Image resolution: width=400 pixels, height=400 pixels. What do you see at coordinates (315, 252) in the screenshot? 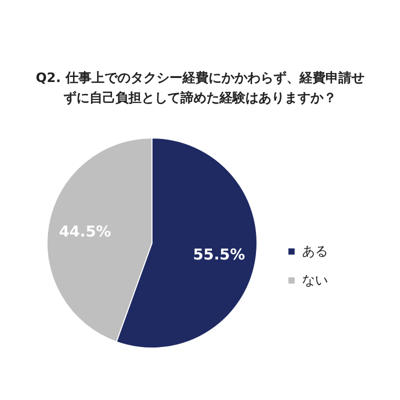
I see `legend-label: ある` at bounding box center [315, 252].